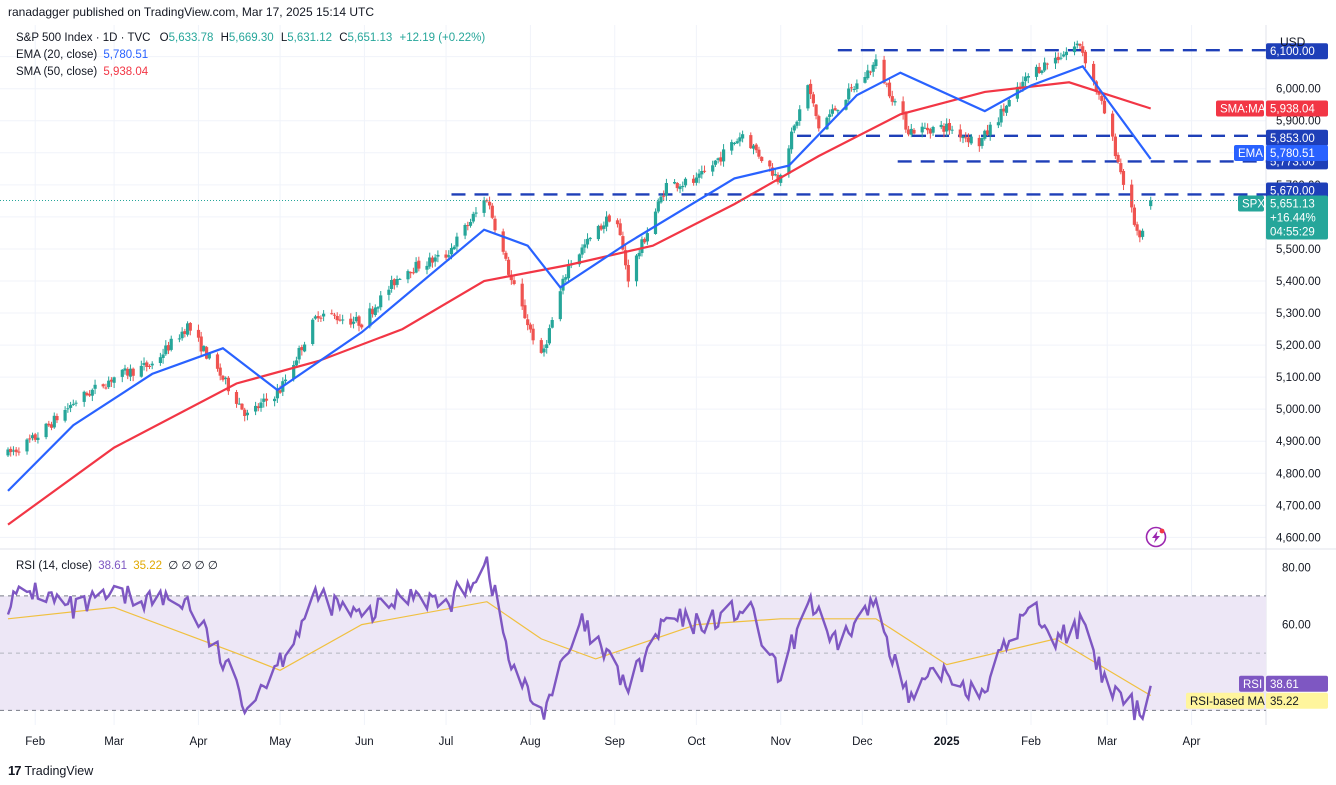 The height and width of the screenshot is (785, 1336). Describe the element at coordinates (35, 742) in the screenshot. I see `time-tick-label: Feb` at that location.